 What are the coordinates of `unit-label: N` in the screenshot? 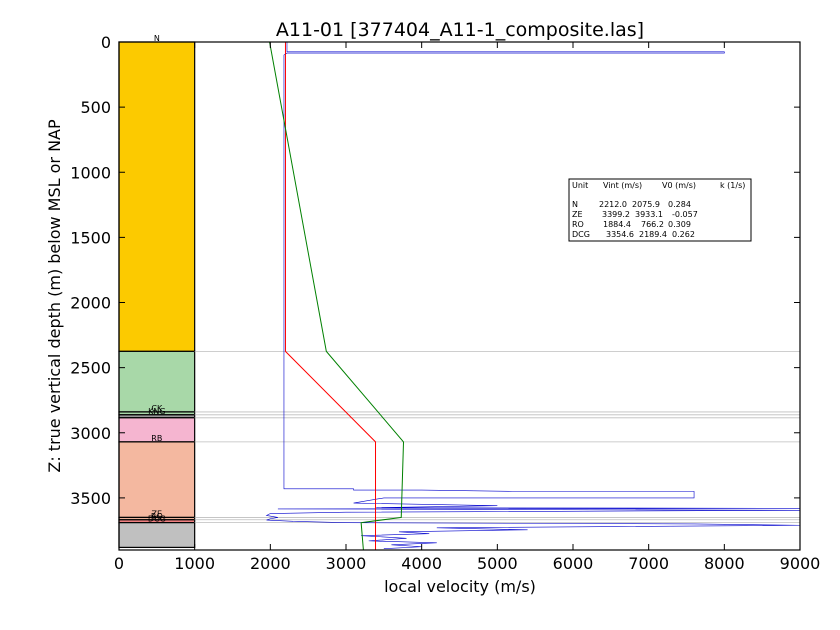 It's located at (157, 38).